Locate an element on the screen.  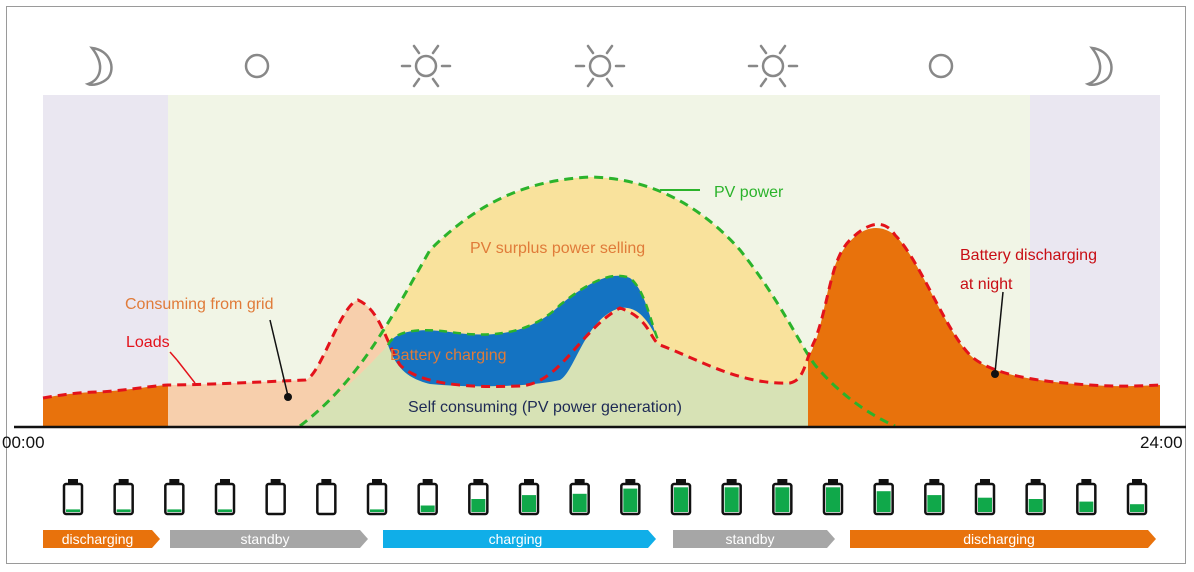
battery-icon-row is located at coordinates (605, 497).